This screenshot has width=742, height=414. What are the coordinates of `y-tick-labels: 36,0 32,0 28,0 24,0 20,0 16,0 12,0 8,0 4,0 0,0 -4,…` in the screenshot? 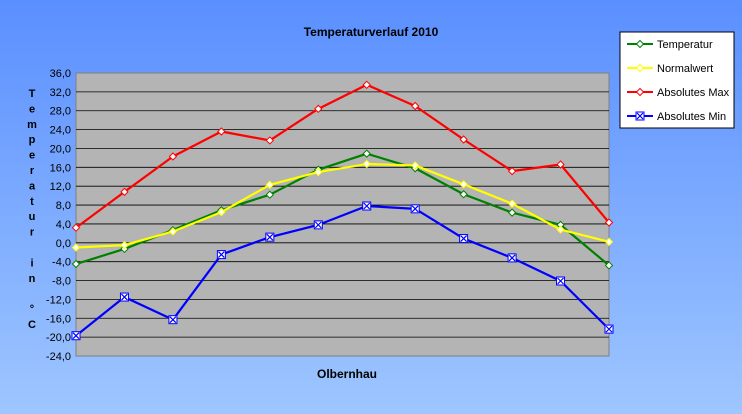 It's located at (58, 215).